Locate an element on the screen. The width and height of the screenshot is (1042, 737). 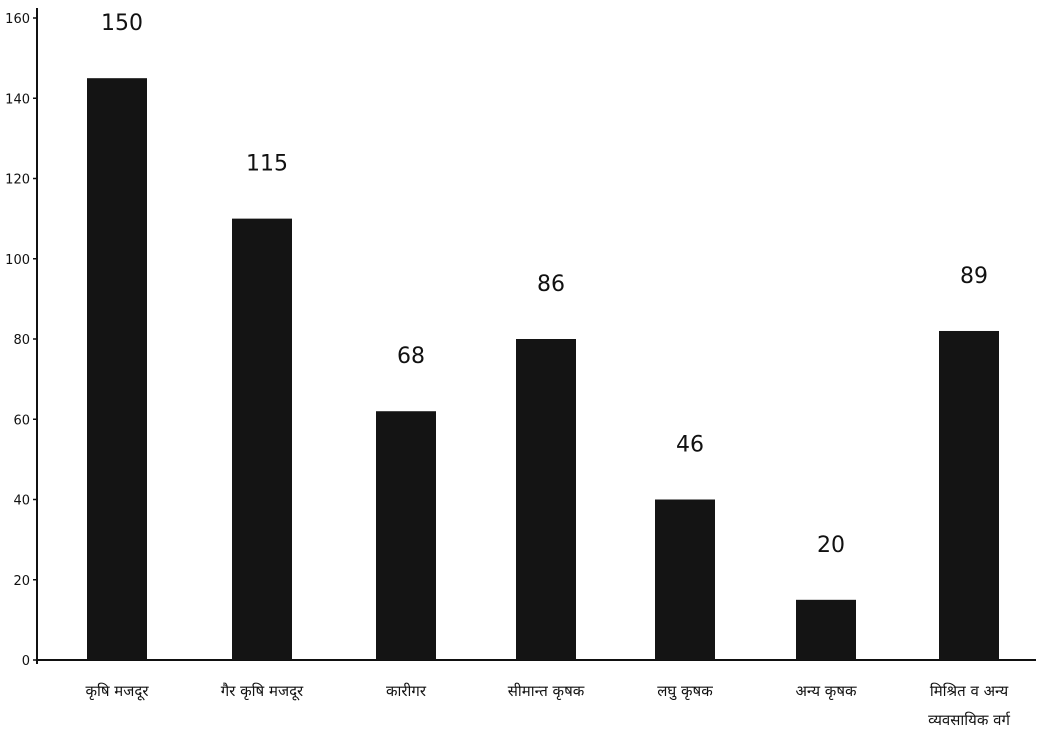
data-label: 68 is located at coordinates (411, 356).